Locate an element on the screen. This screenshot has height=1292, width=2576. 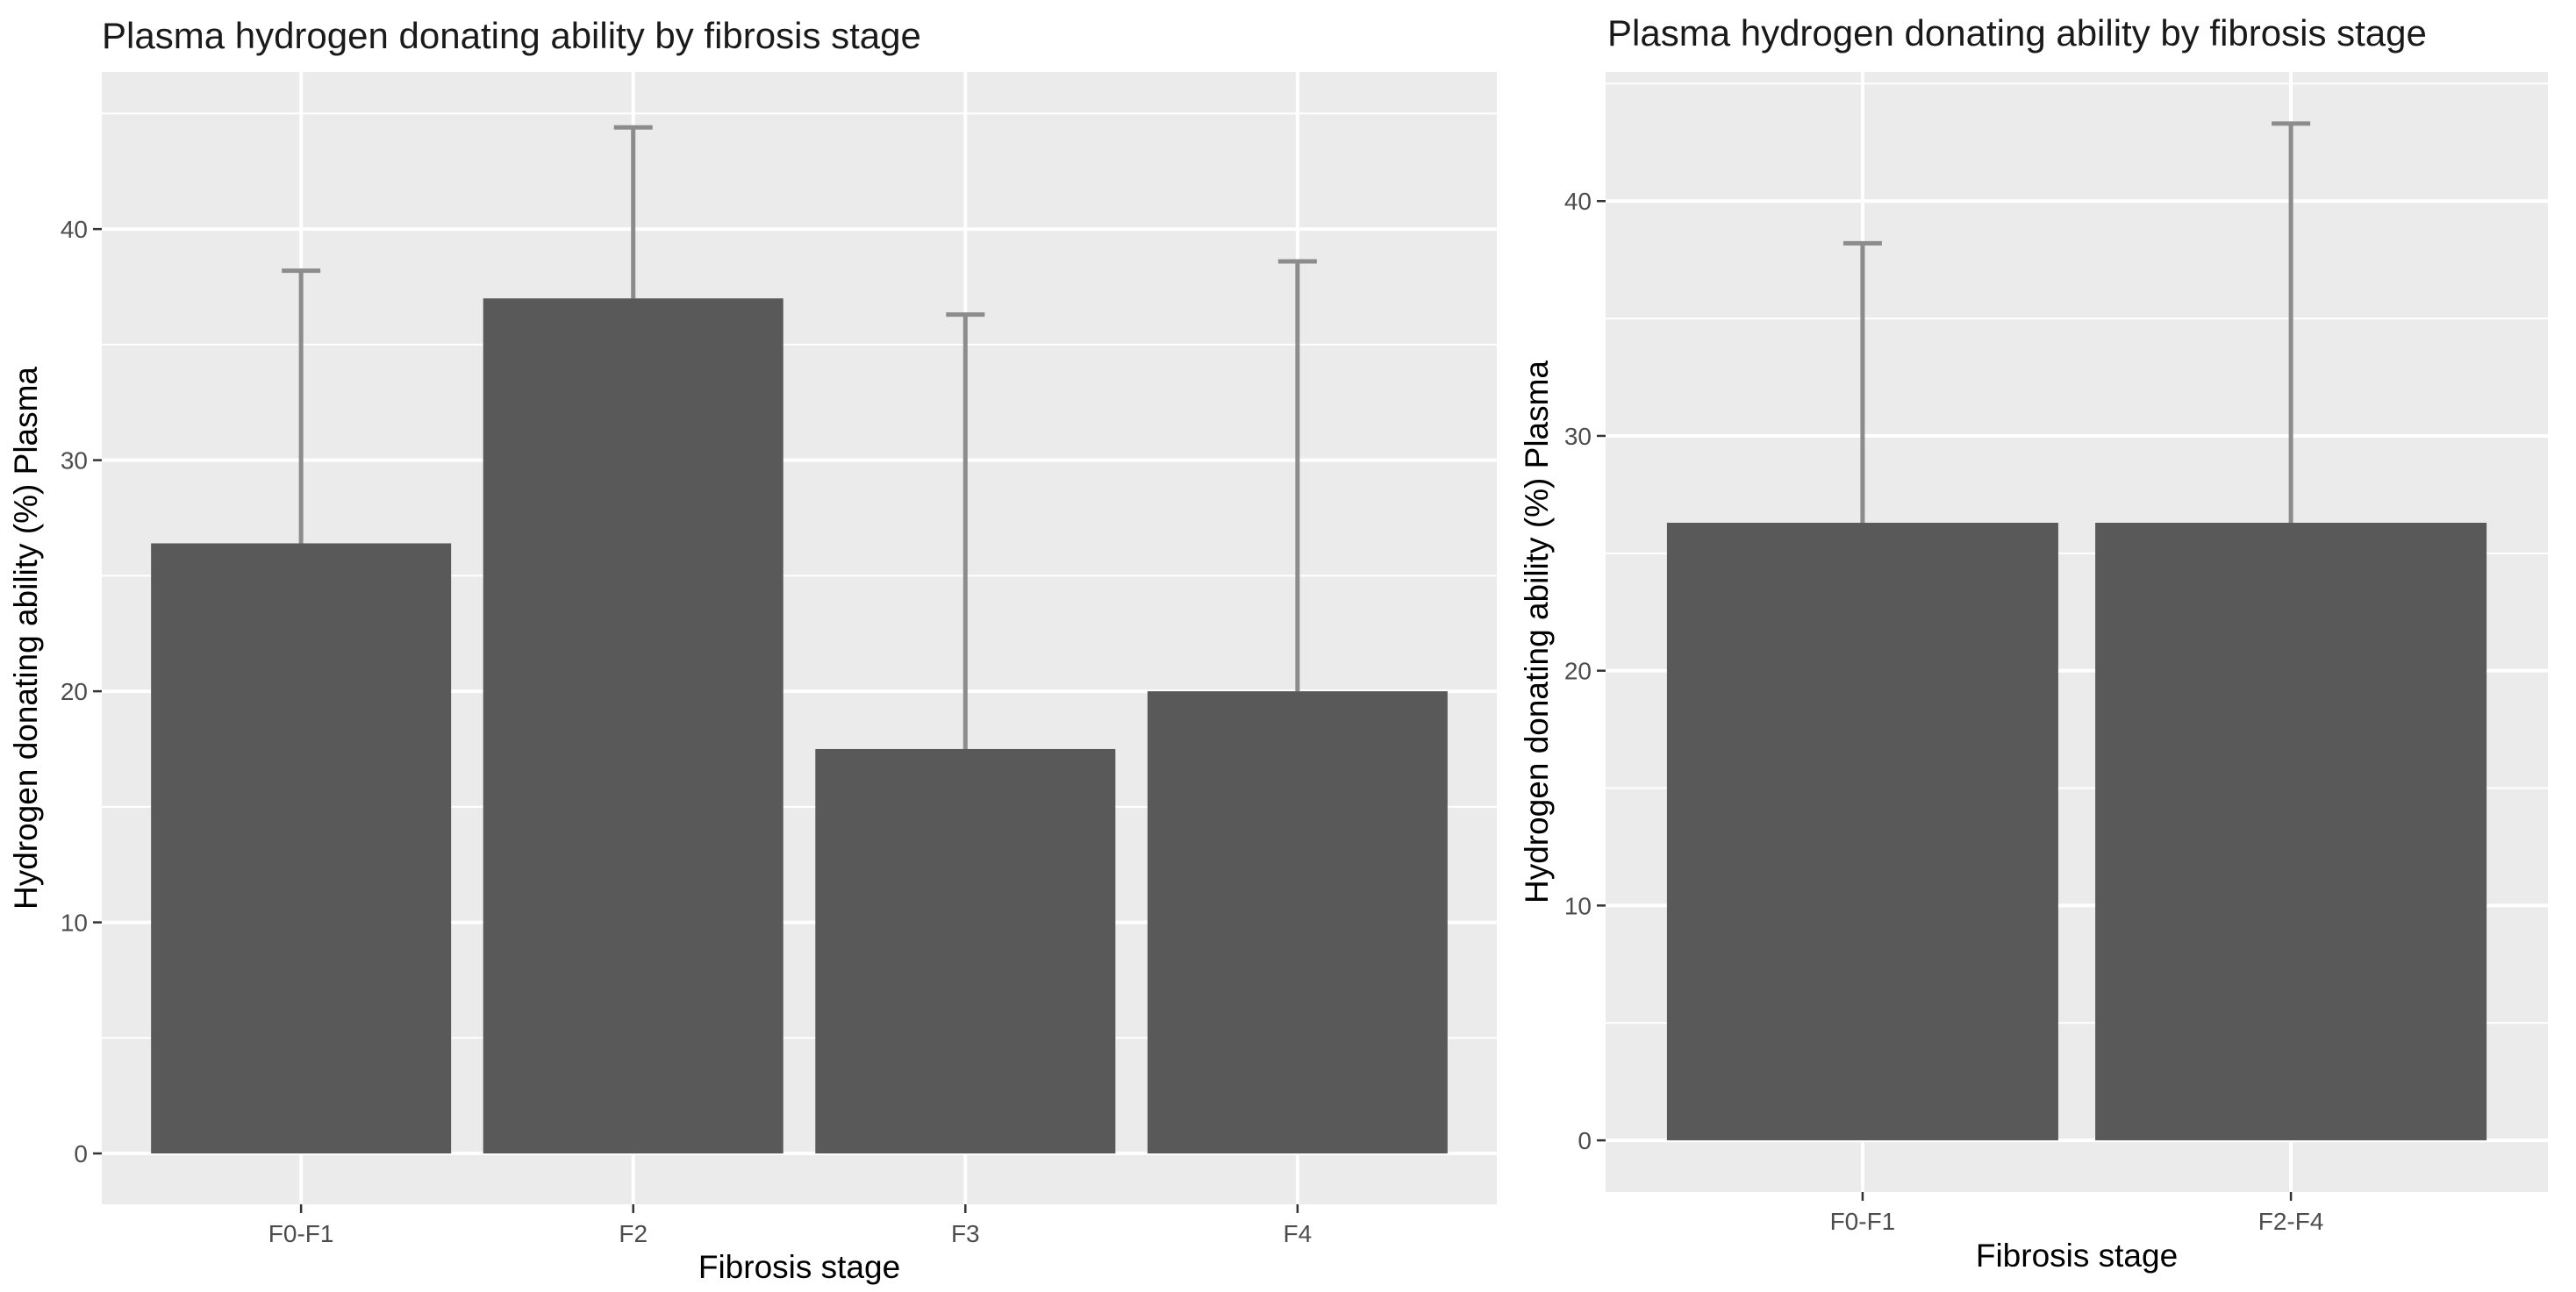
x-tick-label: F2-F4 is located at coordinates (2291, 1221).